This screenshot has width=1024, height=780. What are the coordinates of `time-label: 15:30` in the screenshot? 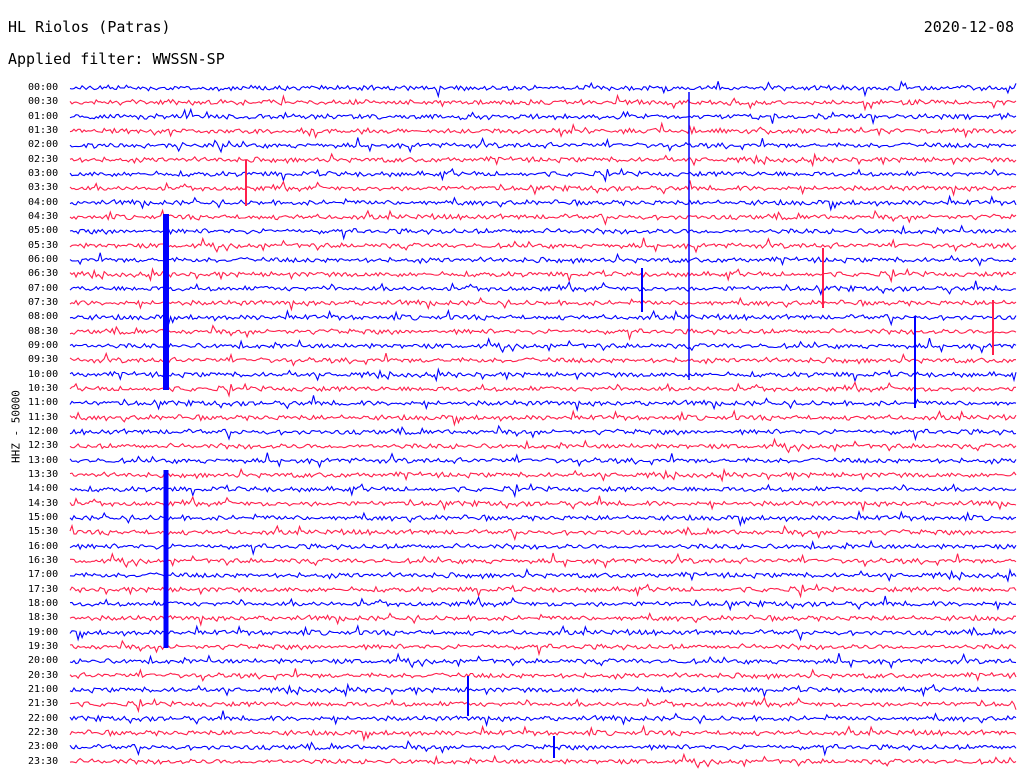 It's located at (43, 532).